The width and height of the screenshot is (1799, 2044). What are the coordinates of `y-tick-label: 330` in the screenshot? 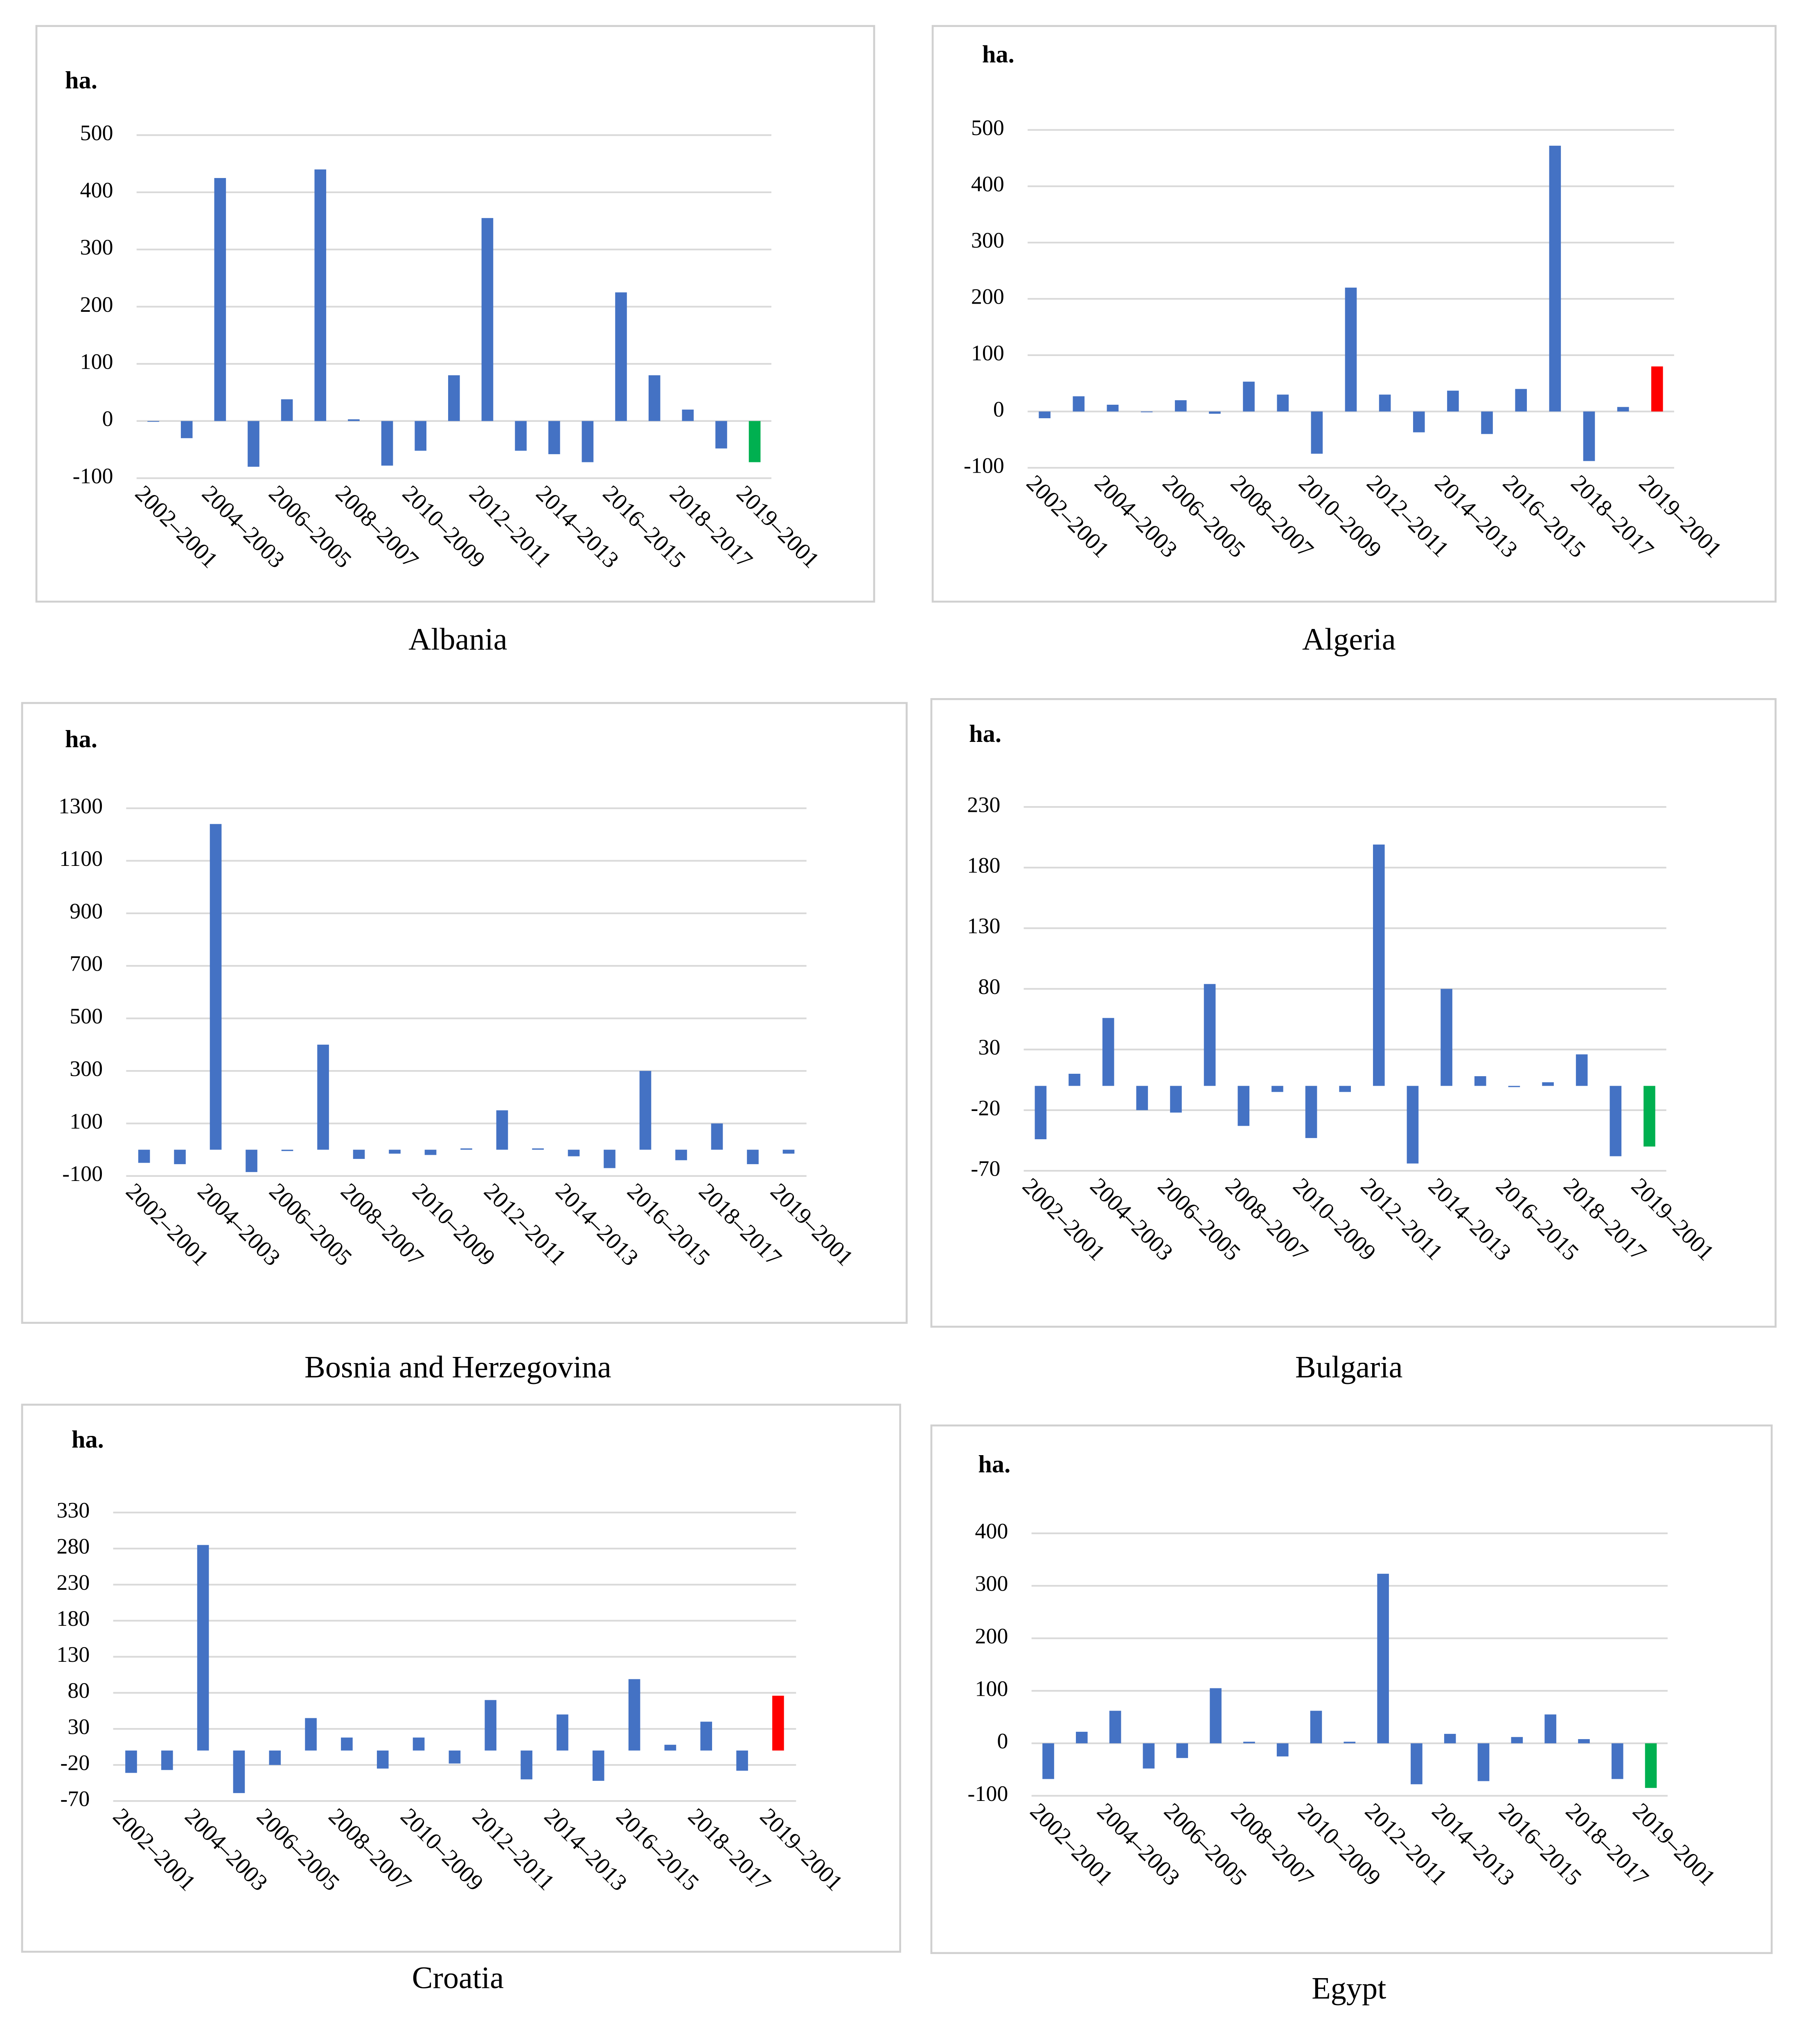 It's located at (73, 1510).